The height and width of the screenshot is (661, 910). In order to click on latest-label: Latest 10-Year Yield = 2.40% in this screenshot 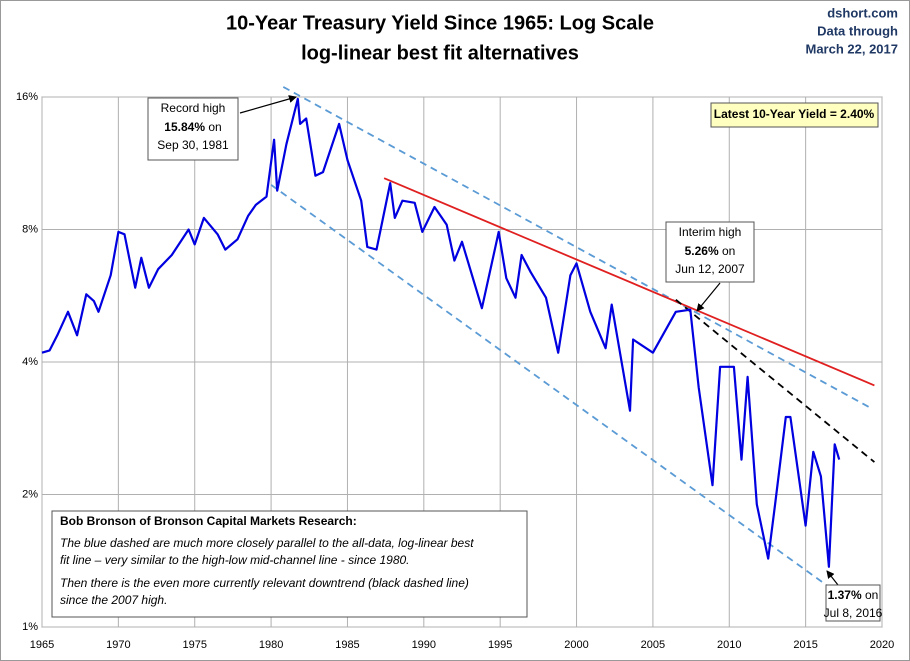, I will do `click(794, 114)`.